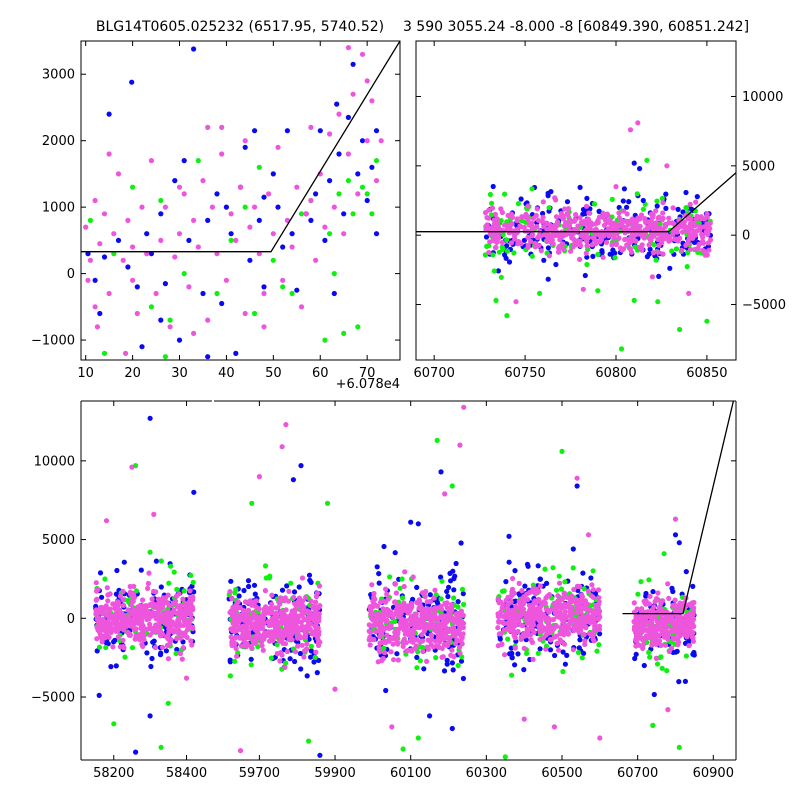 The image size is (800, 800). What do you see at coordinates (240, 147) in the screenshot?
I see `panel-top-left-model-line` at bounding box center [240, 147].